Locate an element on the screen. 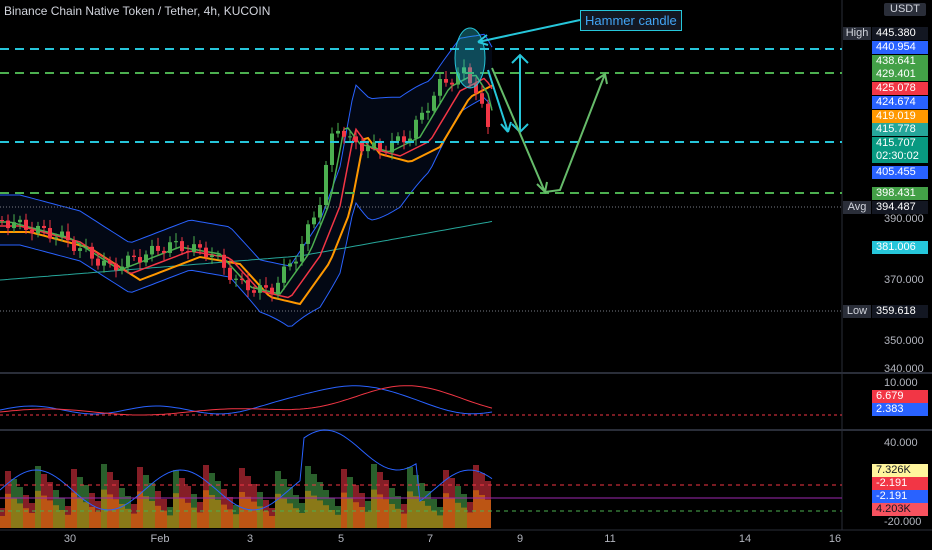  price-tag: 359.618 is located at coordinates (900, 311).